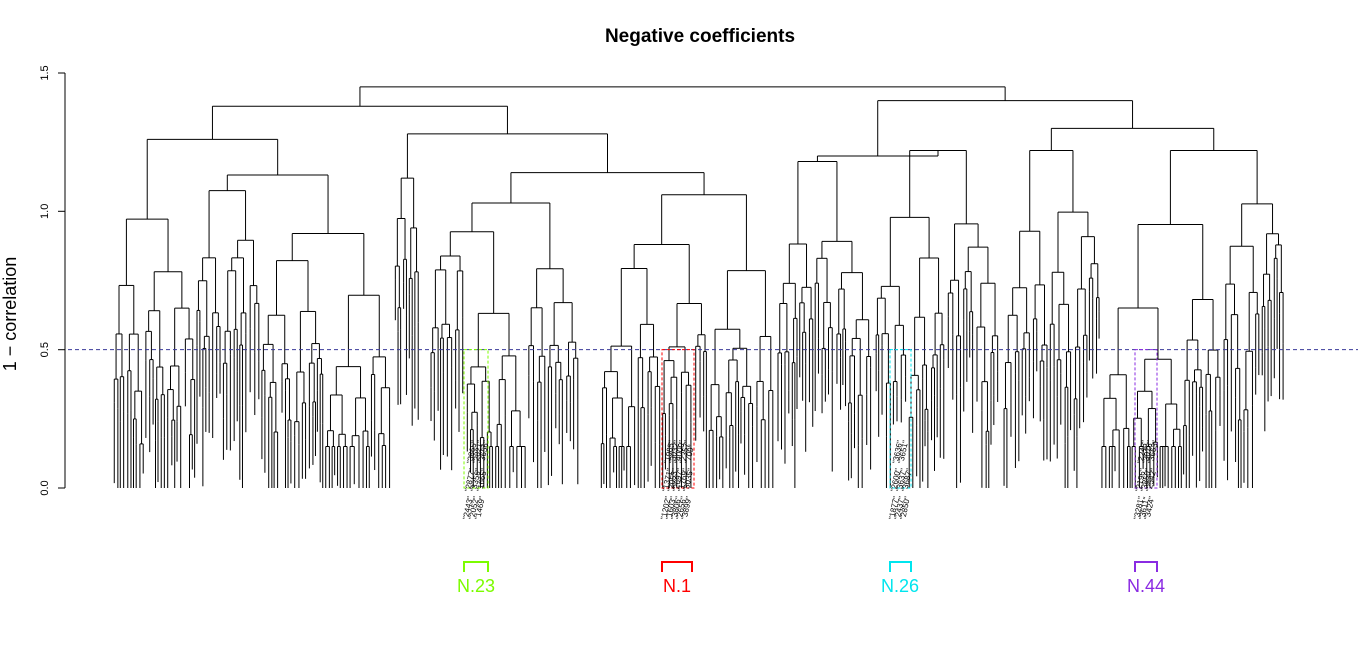  I want to click on leaf-label: "709", so click(689, 454).